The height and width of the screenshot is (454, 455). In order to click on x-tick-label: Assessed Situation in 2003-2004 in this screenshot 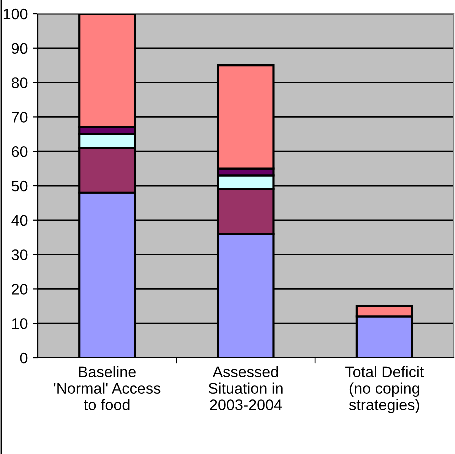, I will do `click(245, 388)`.